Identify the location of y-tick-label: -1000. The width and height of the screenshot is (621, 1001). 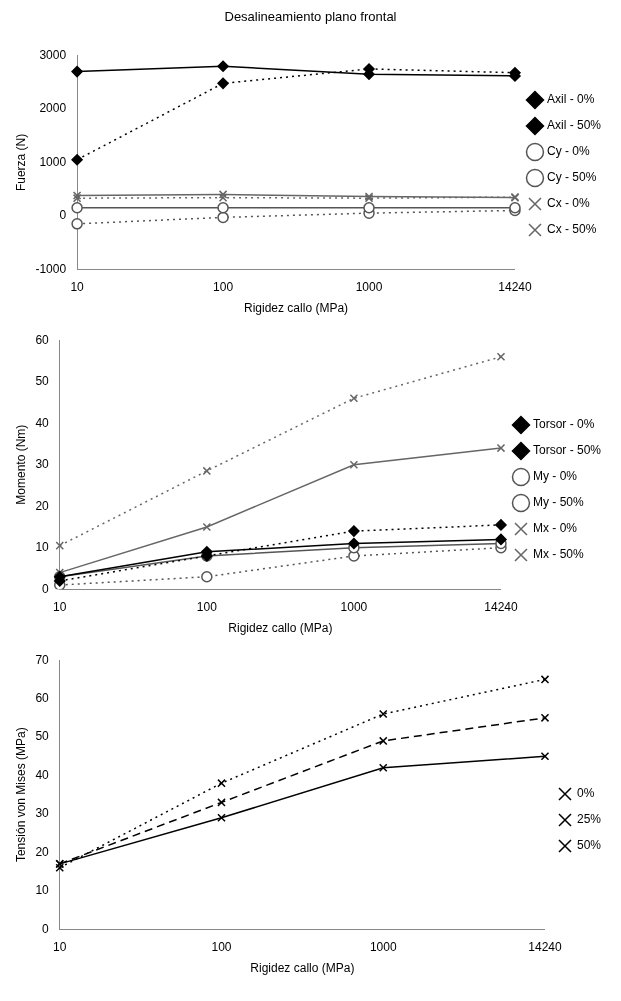
(51, 268).